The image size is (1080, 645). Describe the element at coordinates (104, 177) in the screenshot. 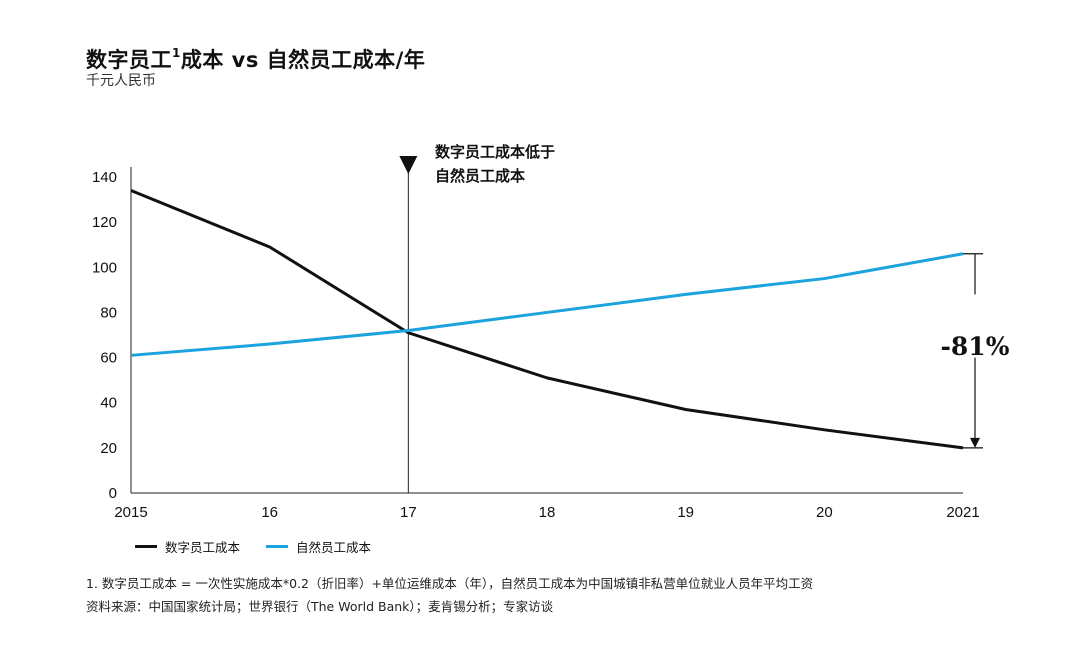

I see `y-tick-label: 140` at that location.